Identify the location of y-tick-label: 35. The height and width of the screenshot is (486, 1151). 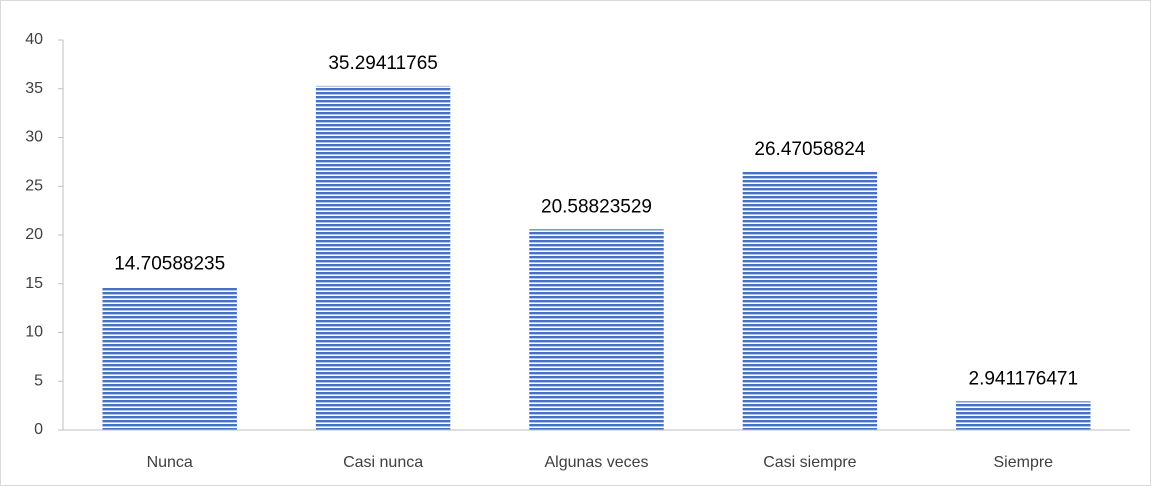
(34, 88).